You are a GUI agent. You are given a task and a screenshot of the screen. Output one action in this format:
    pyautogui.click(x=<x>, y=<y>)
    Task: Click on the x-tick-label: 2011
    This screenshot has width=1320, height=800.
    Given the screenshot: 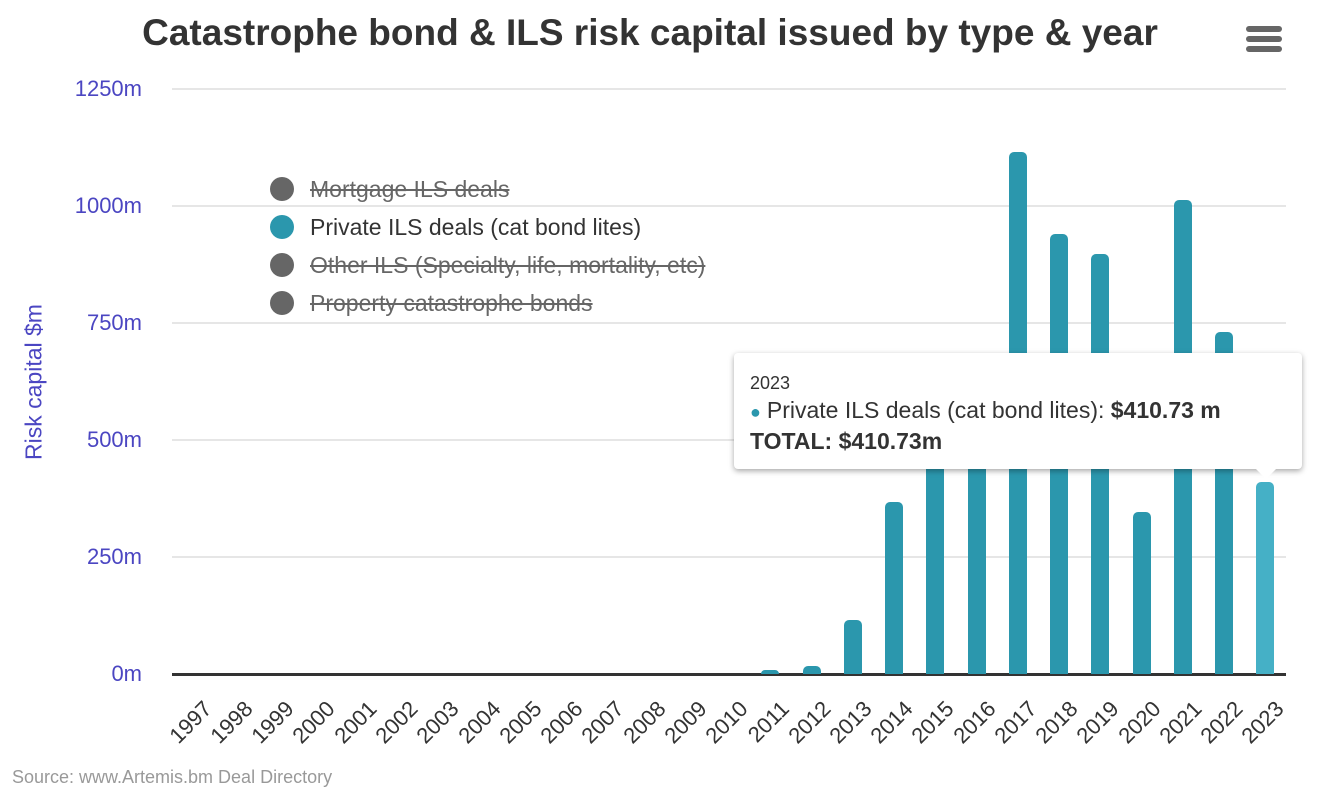 What is the action you would take?
    pyautogui.click(x=768, y=722)
    